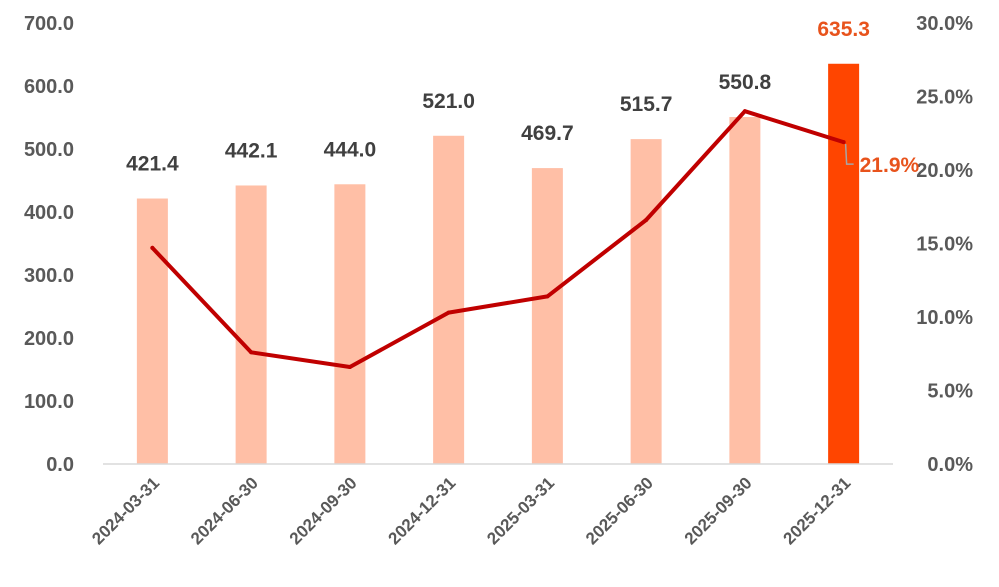  Describe the element at coordinates (950, 392) in the screenshot. I see `right-axis-tick-label: 5.0%` at that location.